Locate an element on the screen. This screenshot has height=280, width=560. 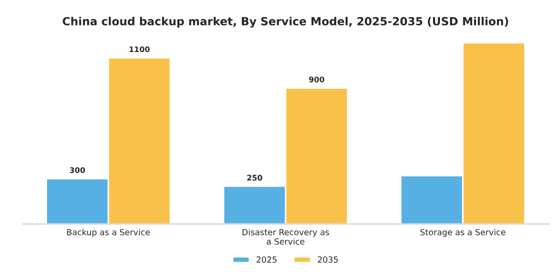
legend-label: 2035 is located at coordinates (328, 259).